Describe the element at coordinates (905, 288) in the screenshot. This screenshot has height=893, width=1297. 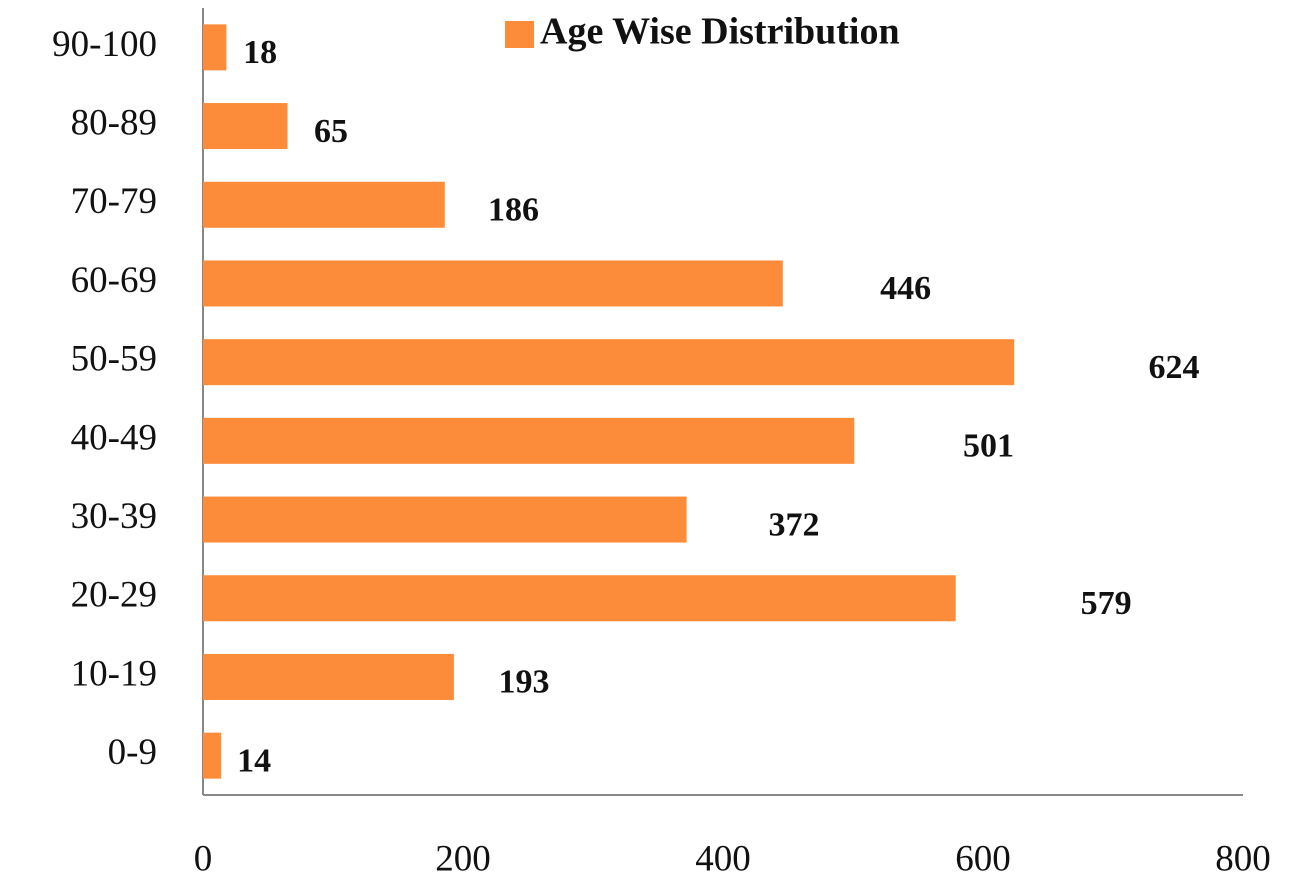
I see `value-label: 446` at that location.